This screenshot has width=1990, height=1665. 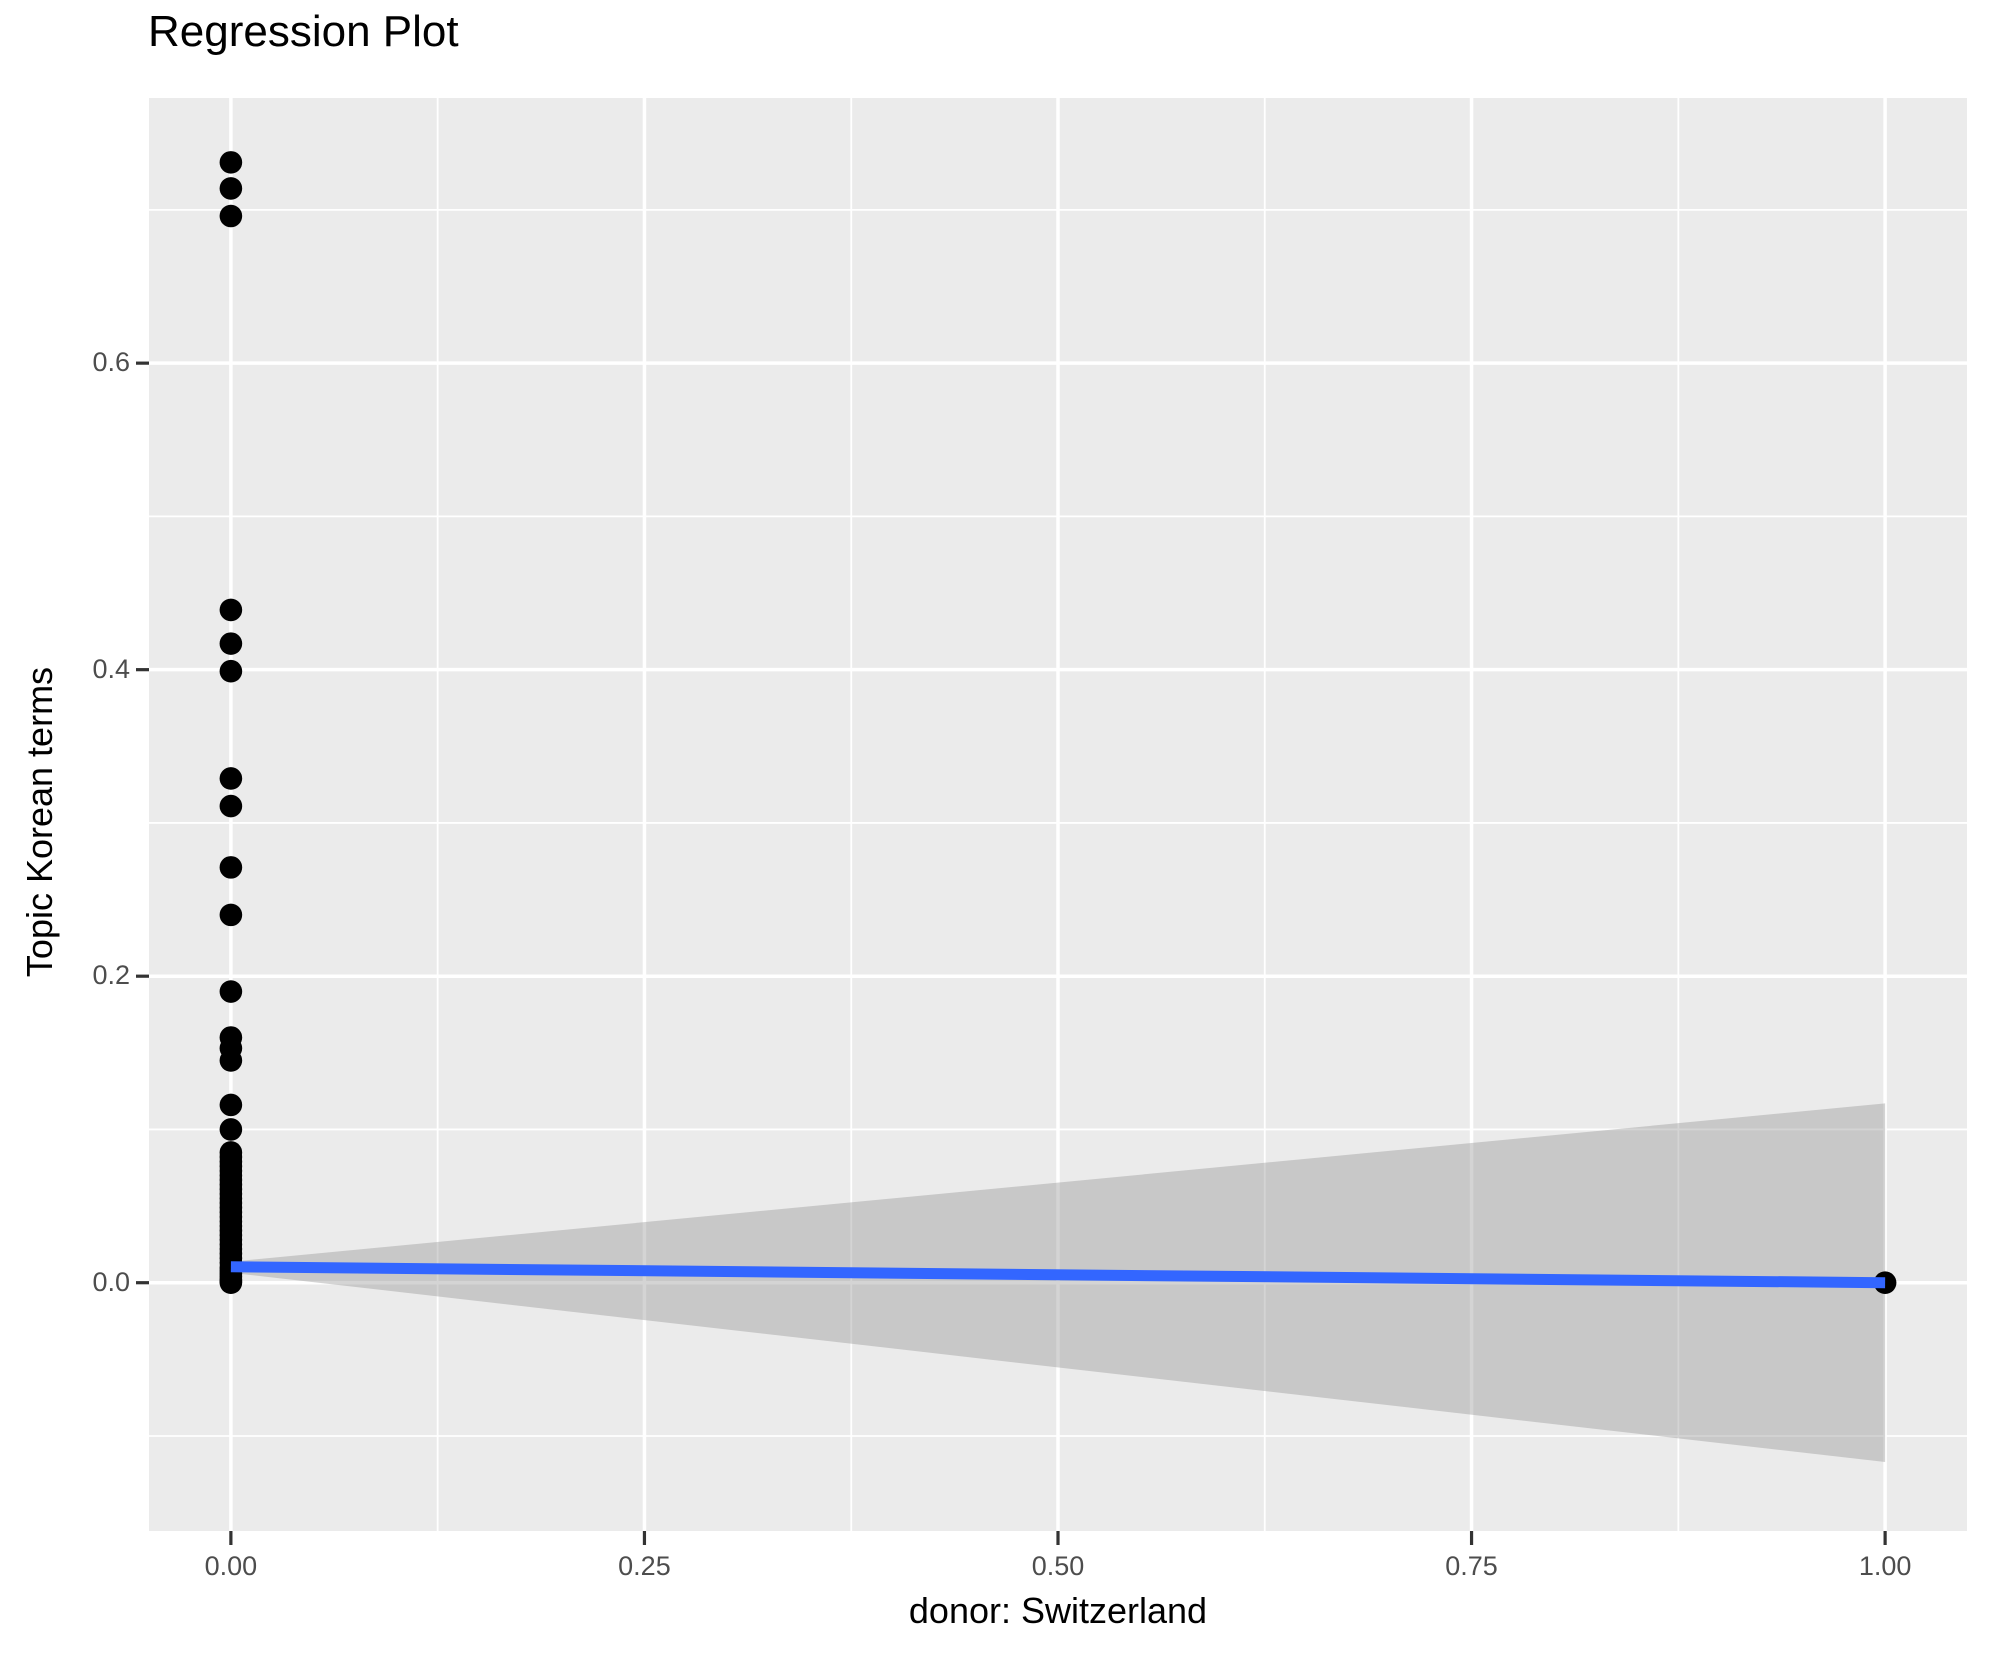 I want to click on x-tick-label: 1.00, so click(x=1885, y=1566).